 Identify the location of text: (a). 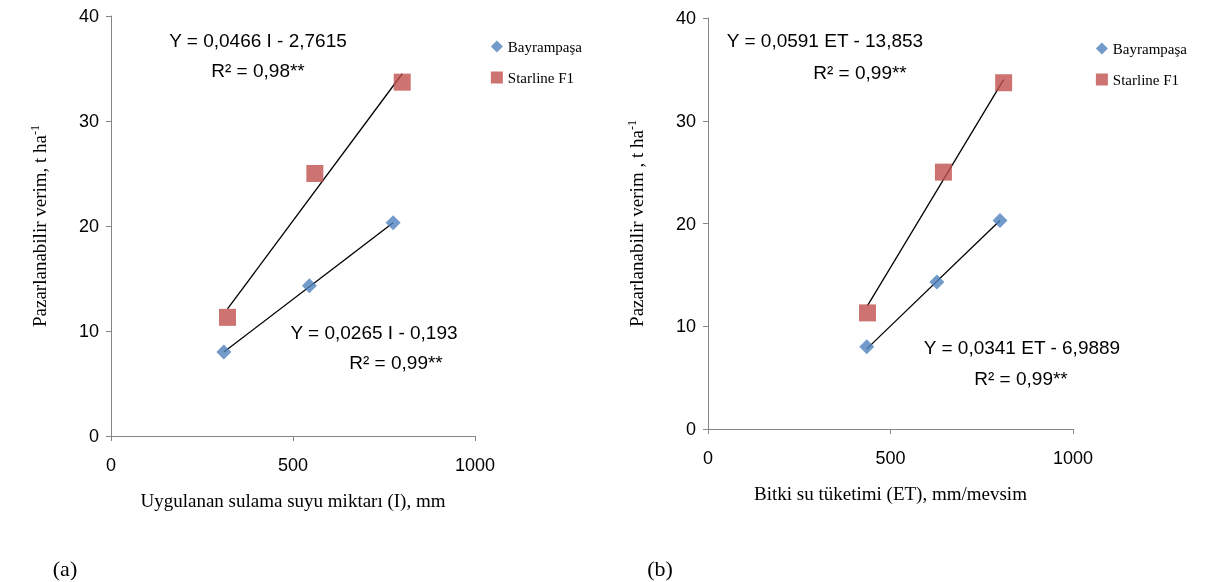
(65, 568).